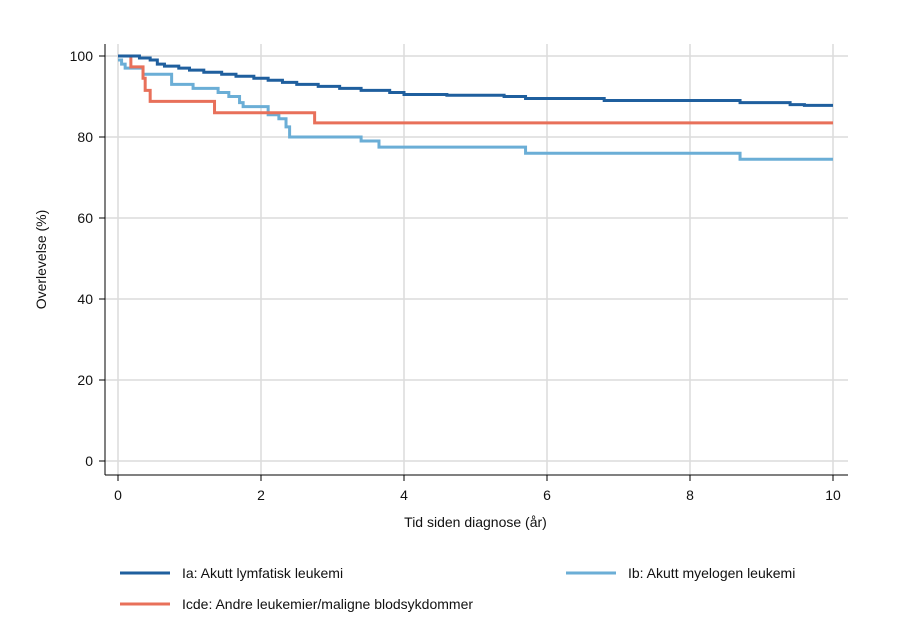  Describe the element at coordinates (89, 461) in the screenshot. I see `y-tick-label-0: 0` at that location.